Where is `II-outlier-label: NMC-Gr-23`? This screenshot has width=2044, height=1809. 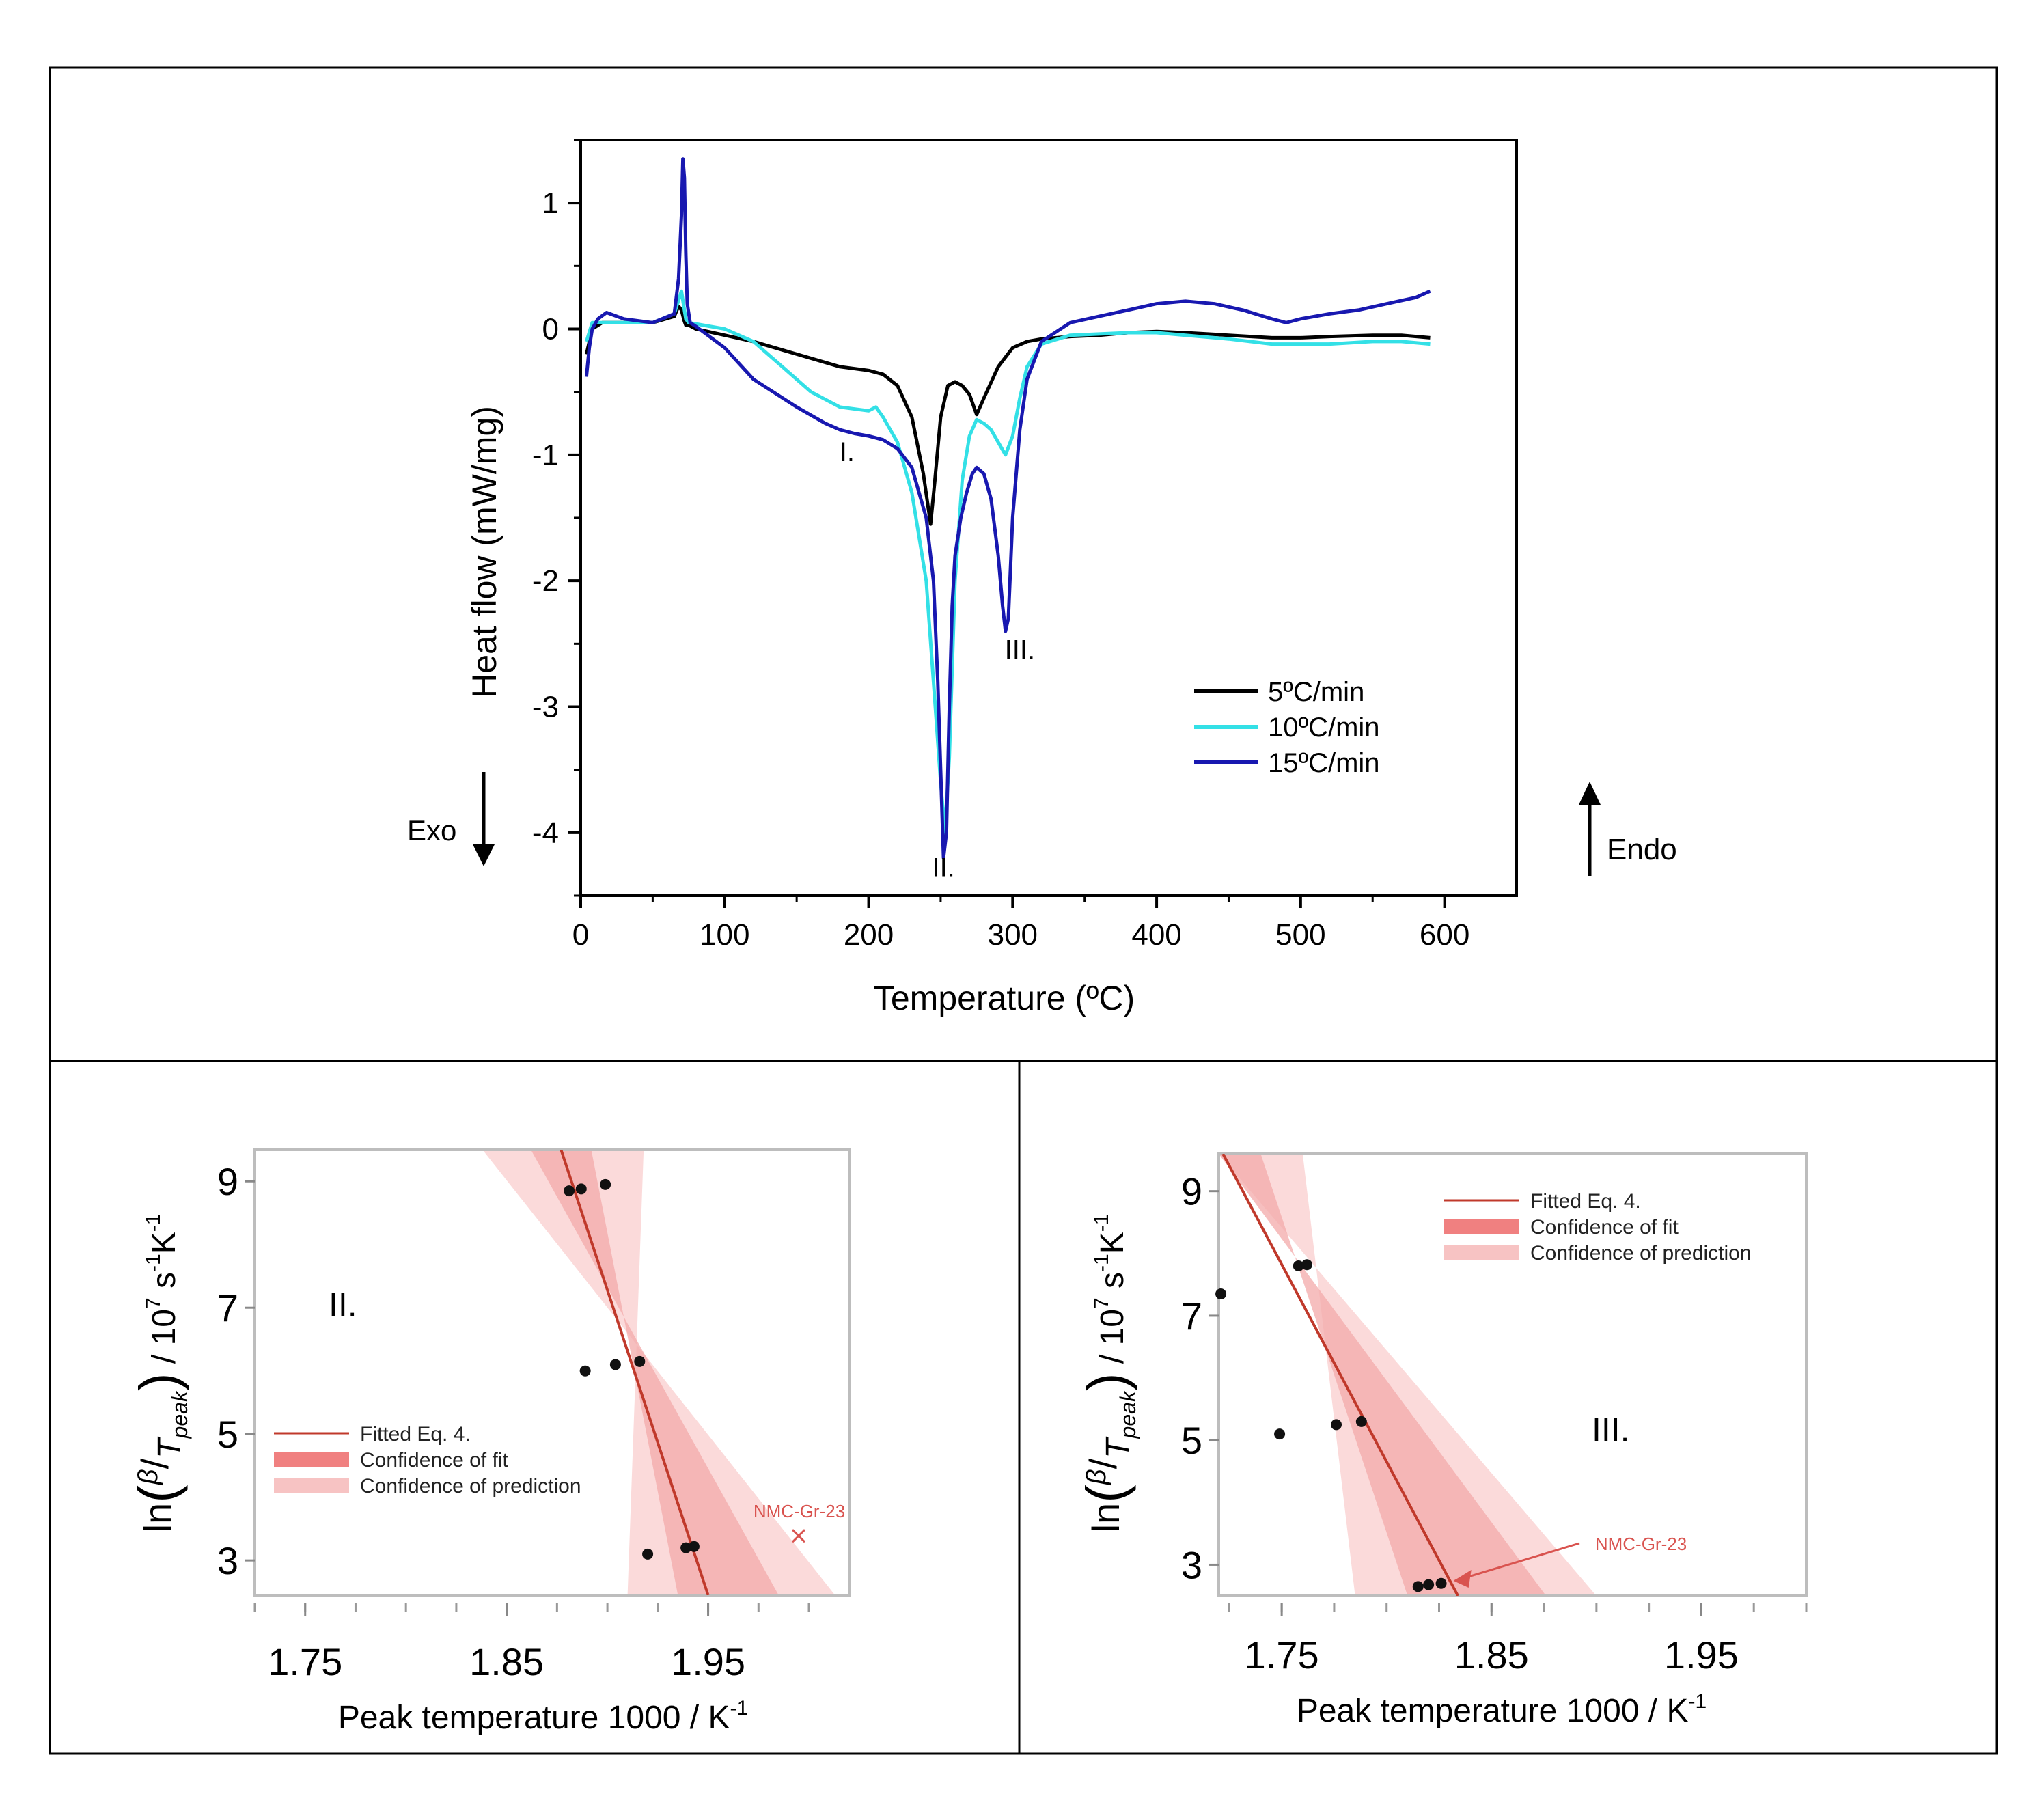
II-outlier-label: NMC-Gr-23 is located at coordinates (799, 1511).